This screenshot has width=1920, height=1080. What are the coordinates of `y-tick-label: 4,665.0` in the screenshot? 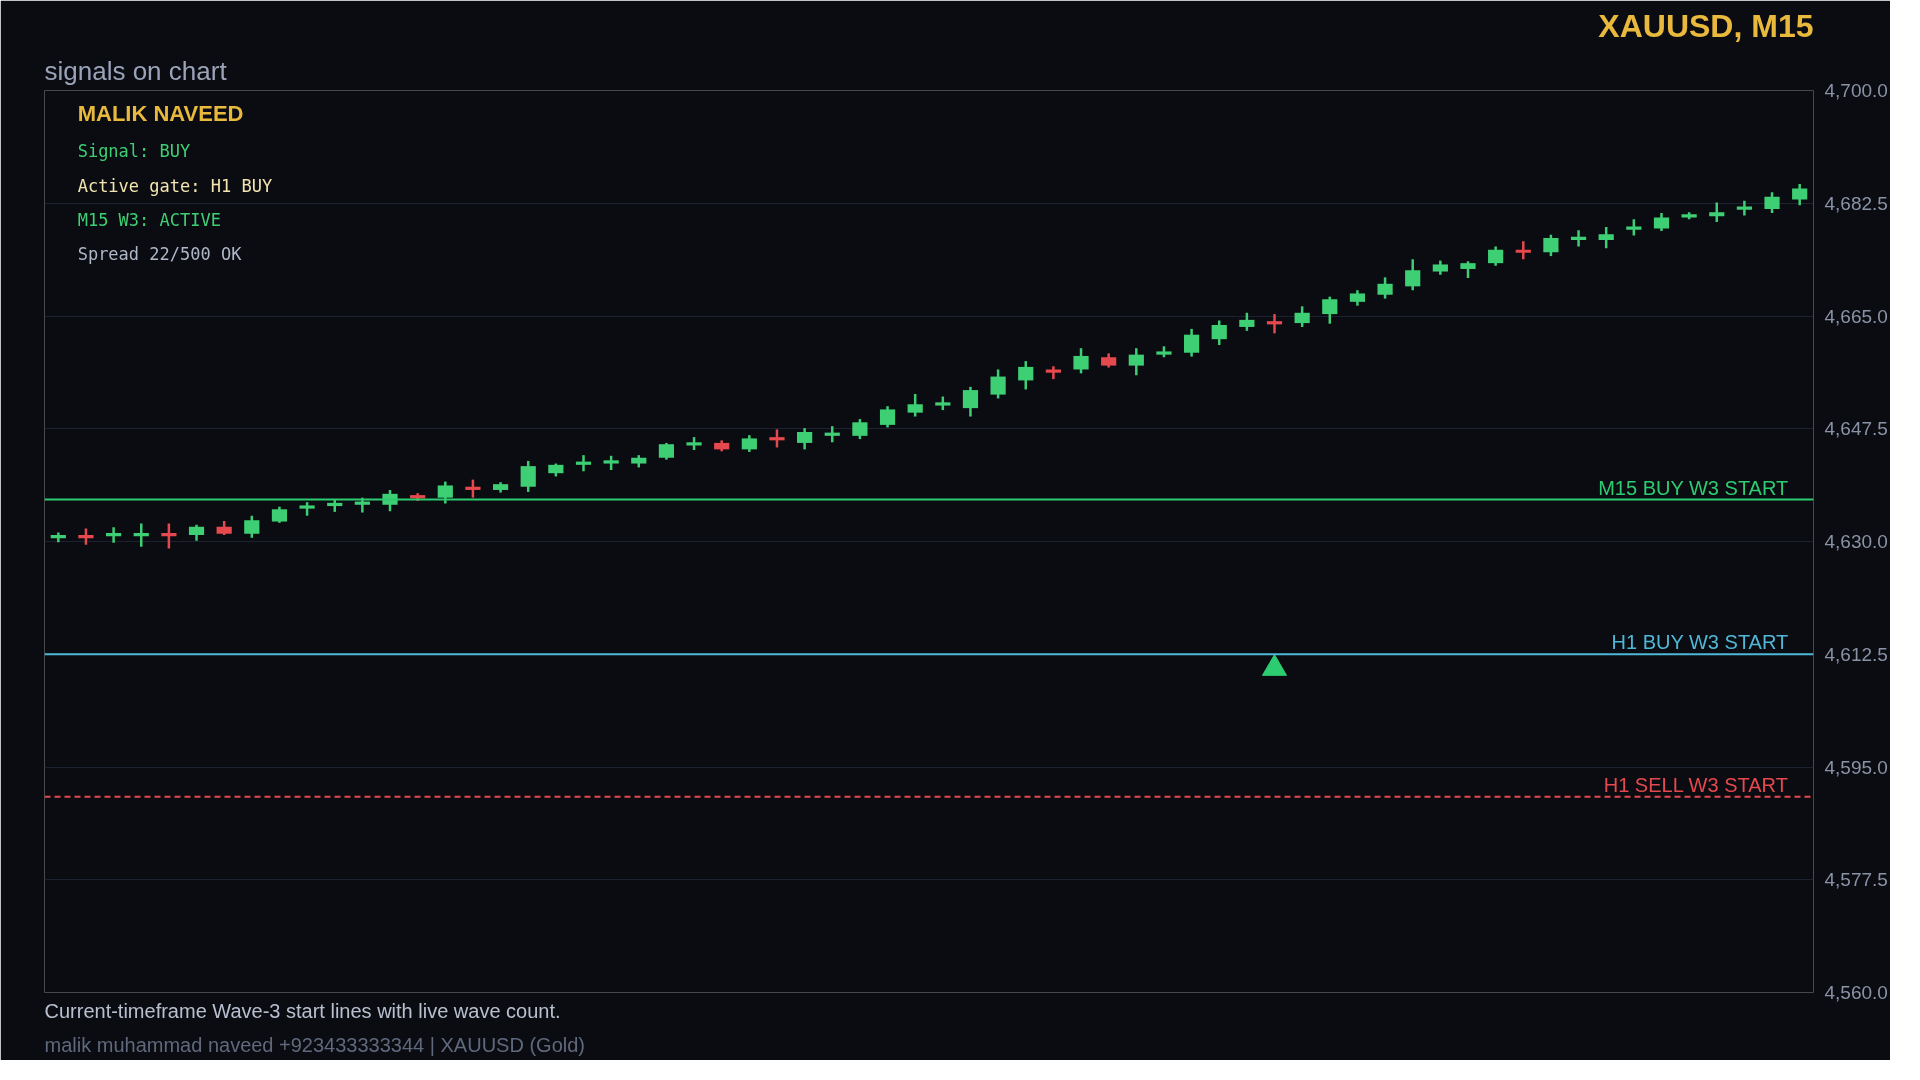 It's located at (1856, 316).